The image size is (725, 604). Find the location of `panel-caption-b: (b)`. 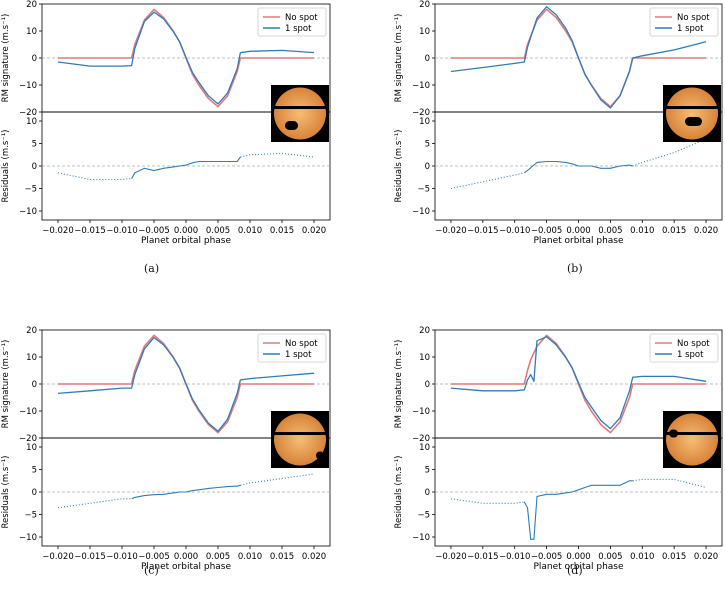

panel-caption-b: (b) is located at coordinates (575, 268).